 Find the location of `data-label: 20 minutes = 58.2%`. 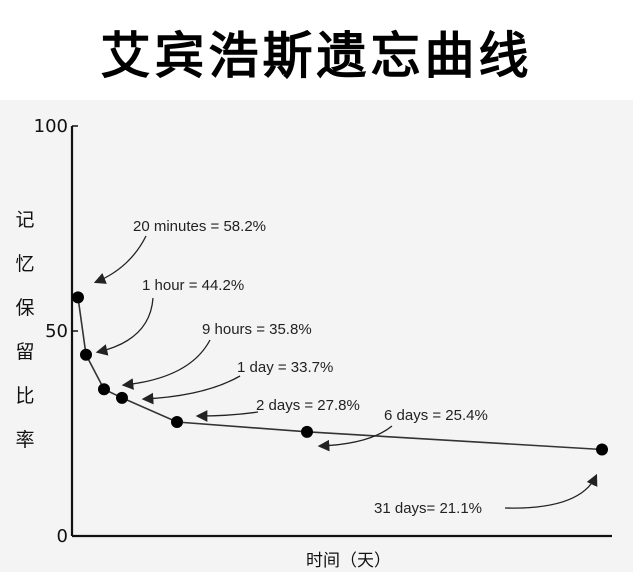

data-label: 20 minutes = 58.2% is located at coordinates (199, 226).